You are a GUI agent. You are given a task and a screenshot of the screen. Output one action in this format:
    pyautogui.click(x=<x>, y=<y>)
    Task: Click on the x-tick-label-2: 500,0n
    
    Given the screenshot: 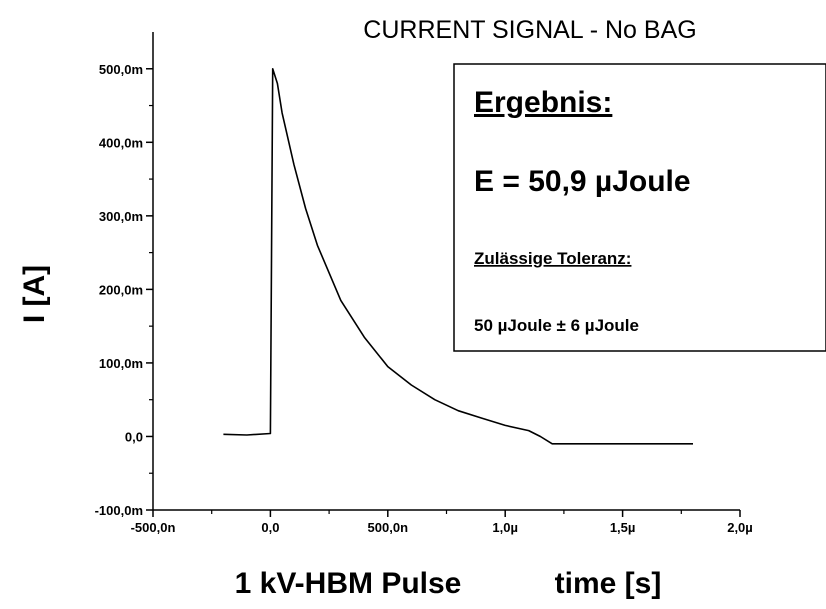 What is the action you would take?
    pyautogui.click(x=388, y=527)
    